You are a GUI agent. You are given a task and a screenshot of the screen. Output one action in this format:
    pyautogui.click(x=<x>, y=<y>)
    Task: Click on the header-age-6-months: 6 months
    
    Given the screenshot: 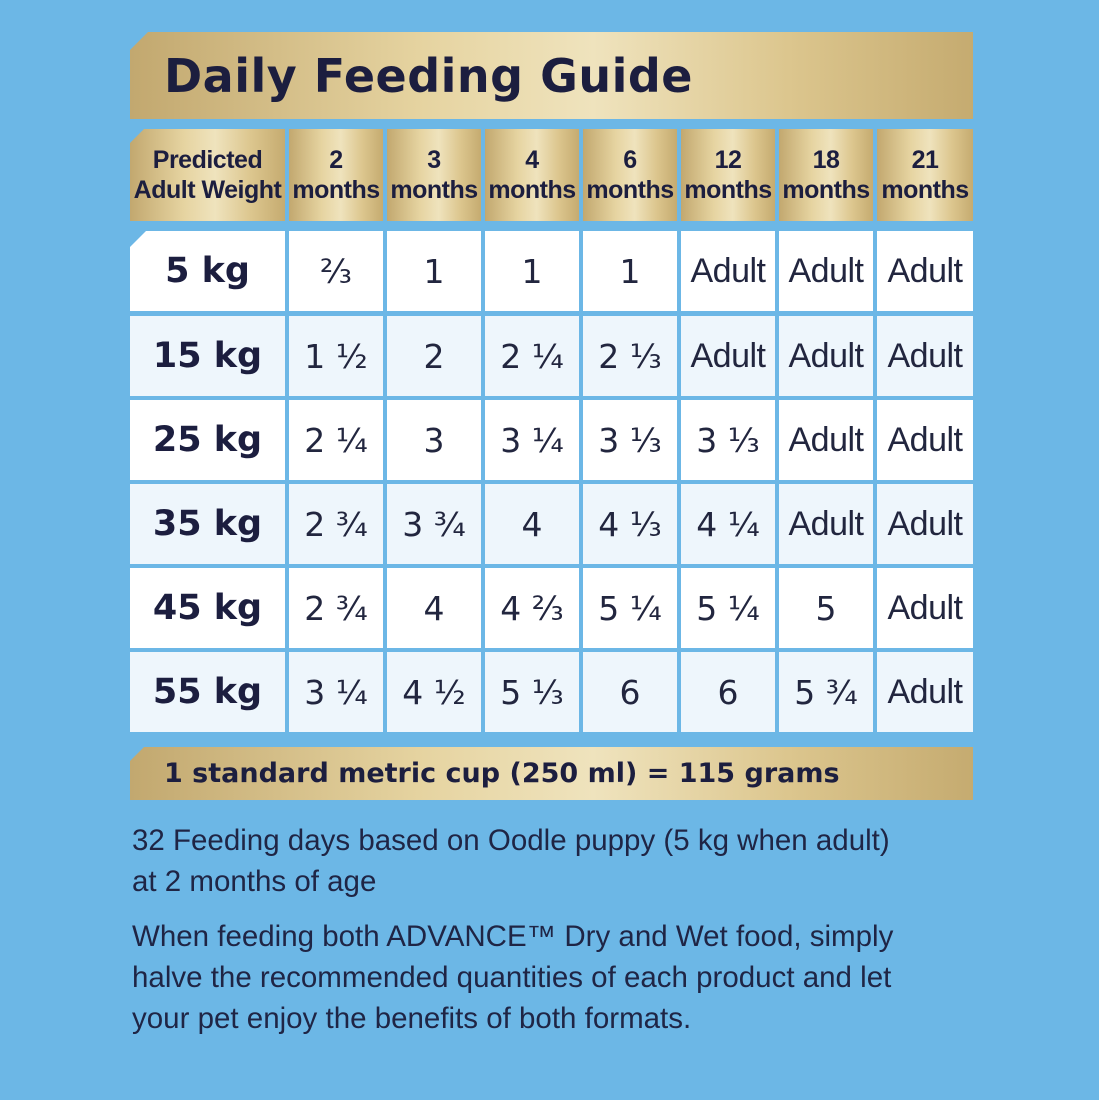 What is the action you would take?
    pyautogui.click(x=630, y=175)
    